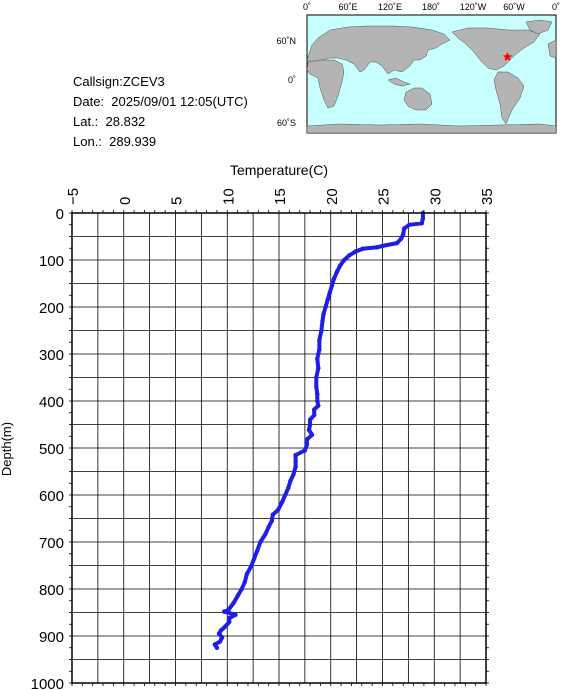 Image resolution: width=564 pixels, height=690 pixels. What do you see at coordinates (286, 82) in the screenshot?
I see `map-latitude-labels: 60˚N 0˚ 60˚S` at bounding box center [286, 82].